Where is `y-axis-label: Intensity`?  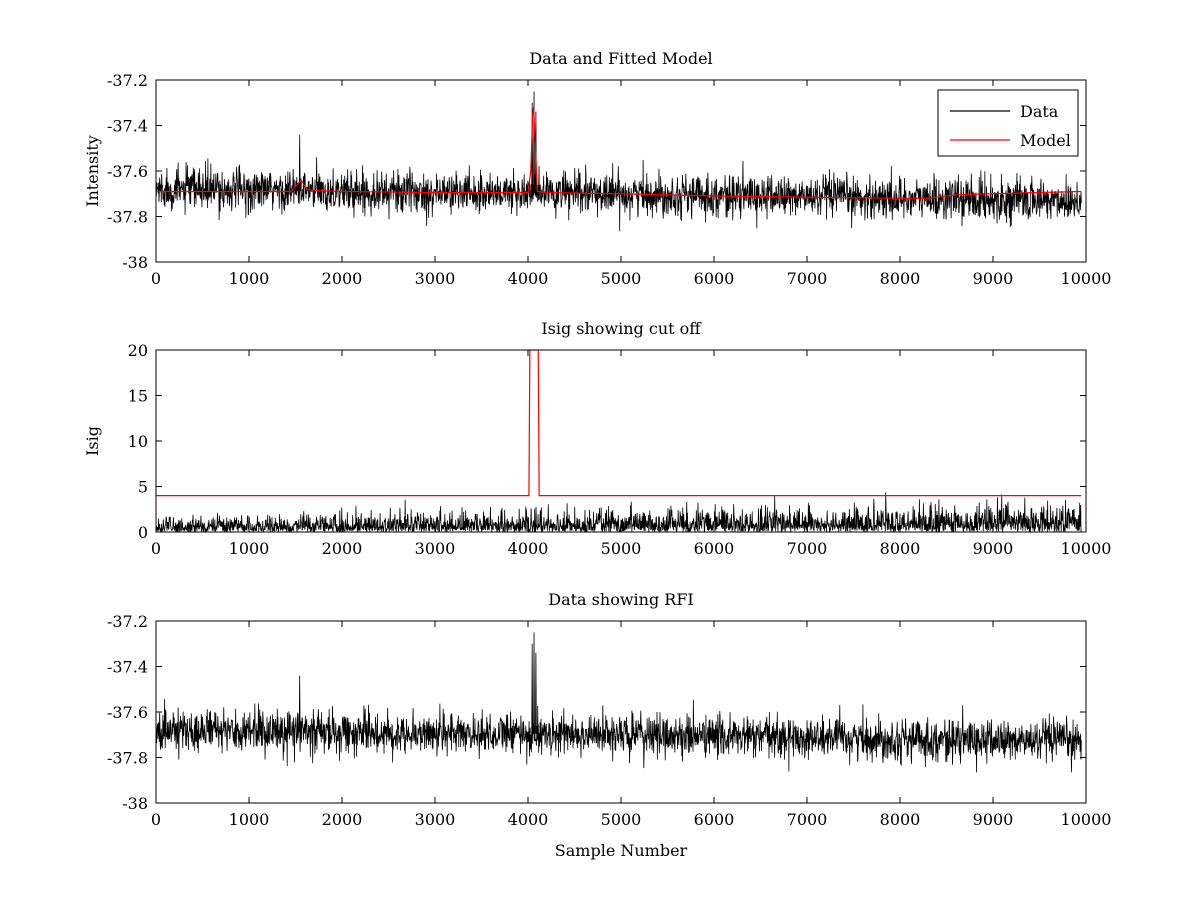
y-axis-label: Intensity is located at coordinates (92, 171).